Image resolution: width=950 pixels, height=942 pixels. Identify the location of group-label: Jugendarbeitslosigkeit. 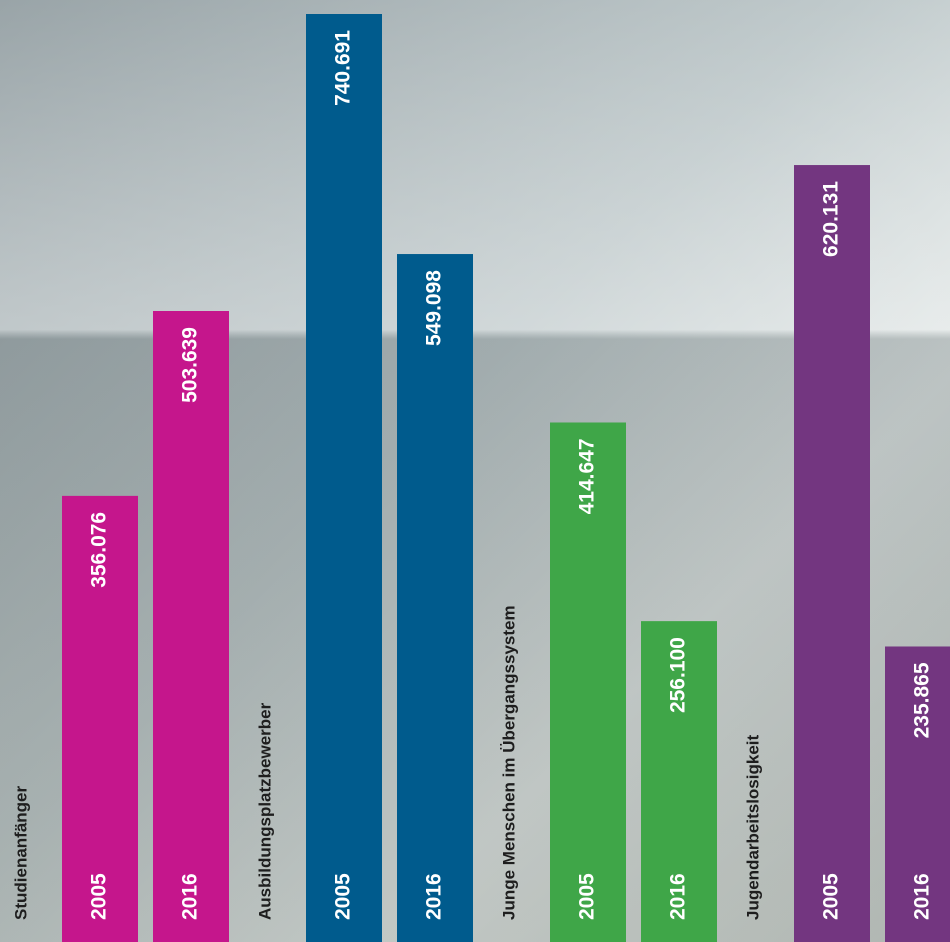
(752, 827).